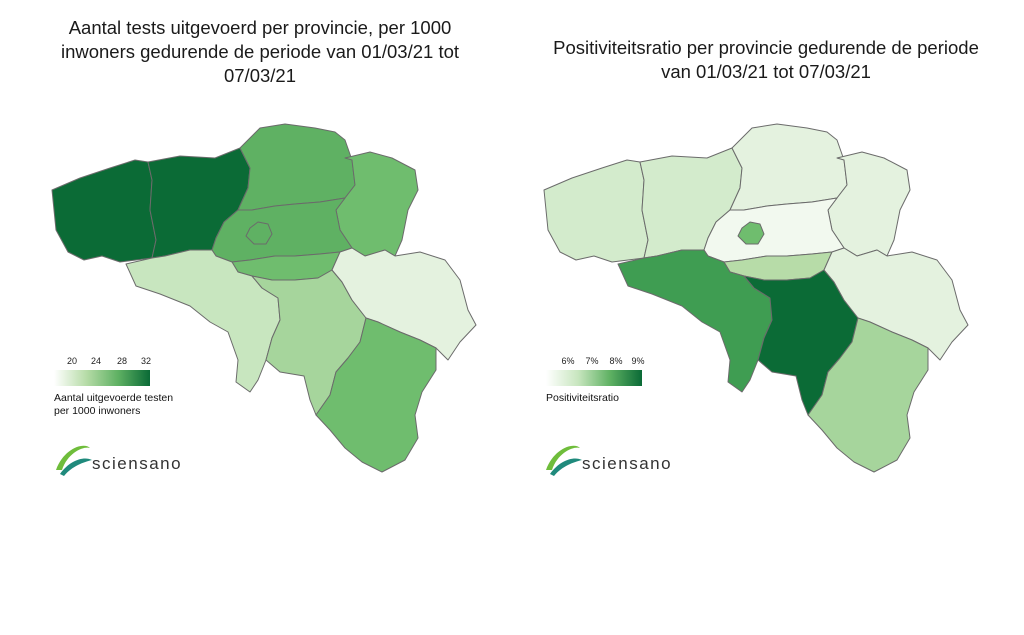  I want to click on legend-tick: 32, so click(146, 361).